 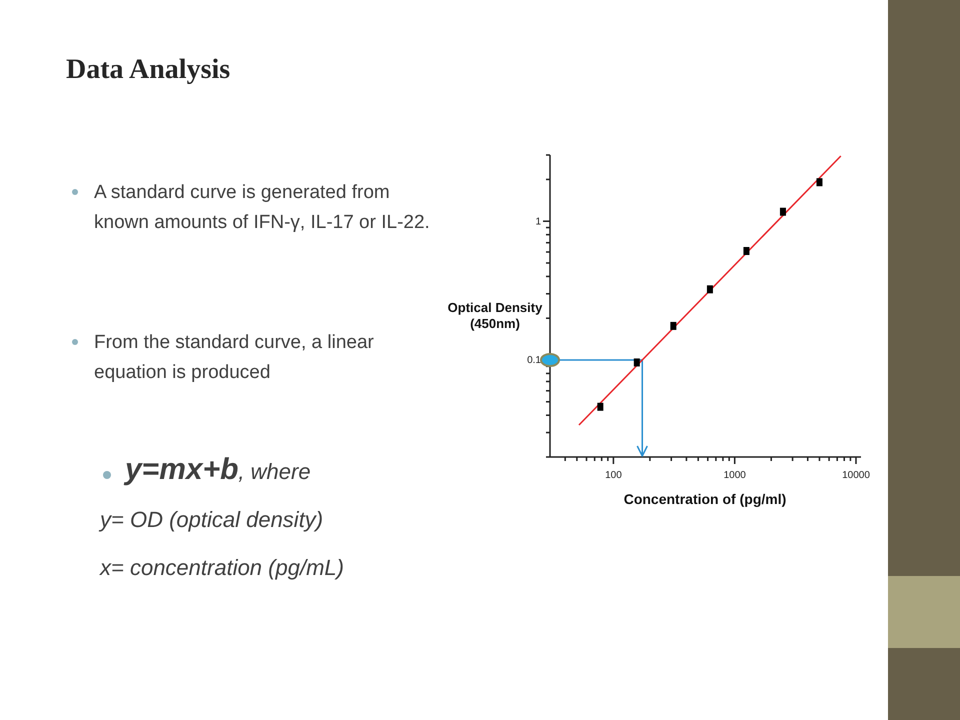 I want to click on y-tick-label: 1, so click(x=538, y=222).